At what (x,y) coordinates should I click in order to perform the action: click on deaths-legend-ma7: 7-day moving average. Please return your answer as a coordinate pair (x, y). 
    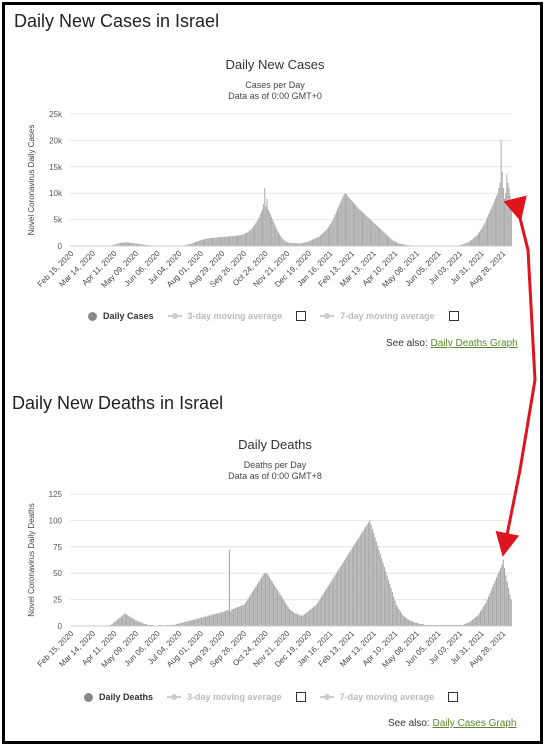
    Looking at the image, I should click on (387, 697).